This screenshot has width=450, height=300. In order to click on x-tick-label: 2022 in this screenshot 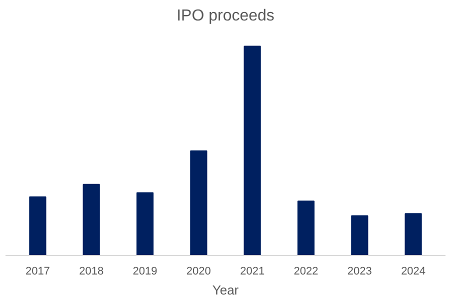, I will do `click(306, 272)`.